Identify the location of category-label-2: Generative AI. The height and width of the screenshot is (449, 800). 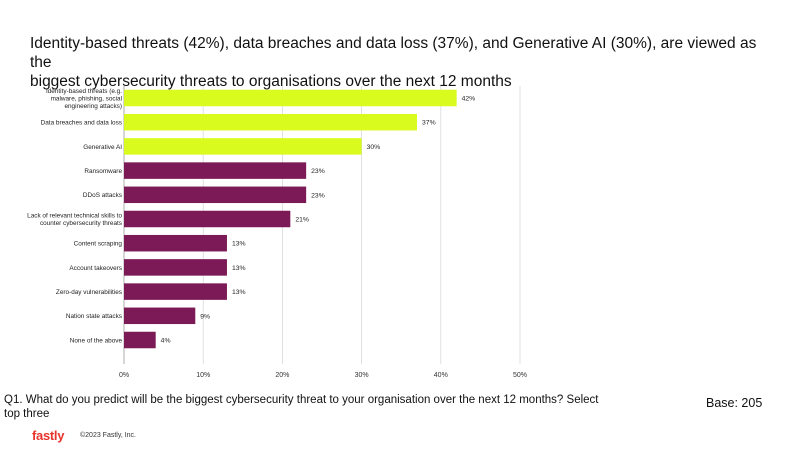
(102, 147).